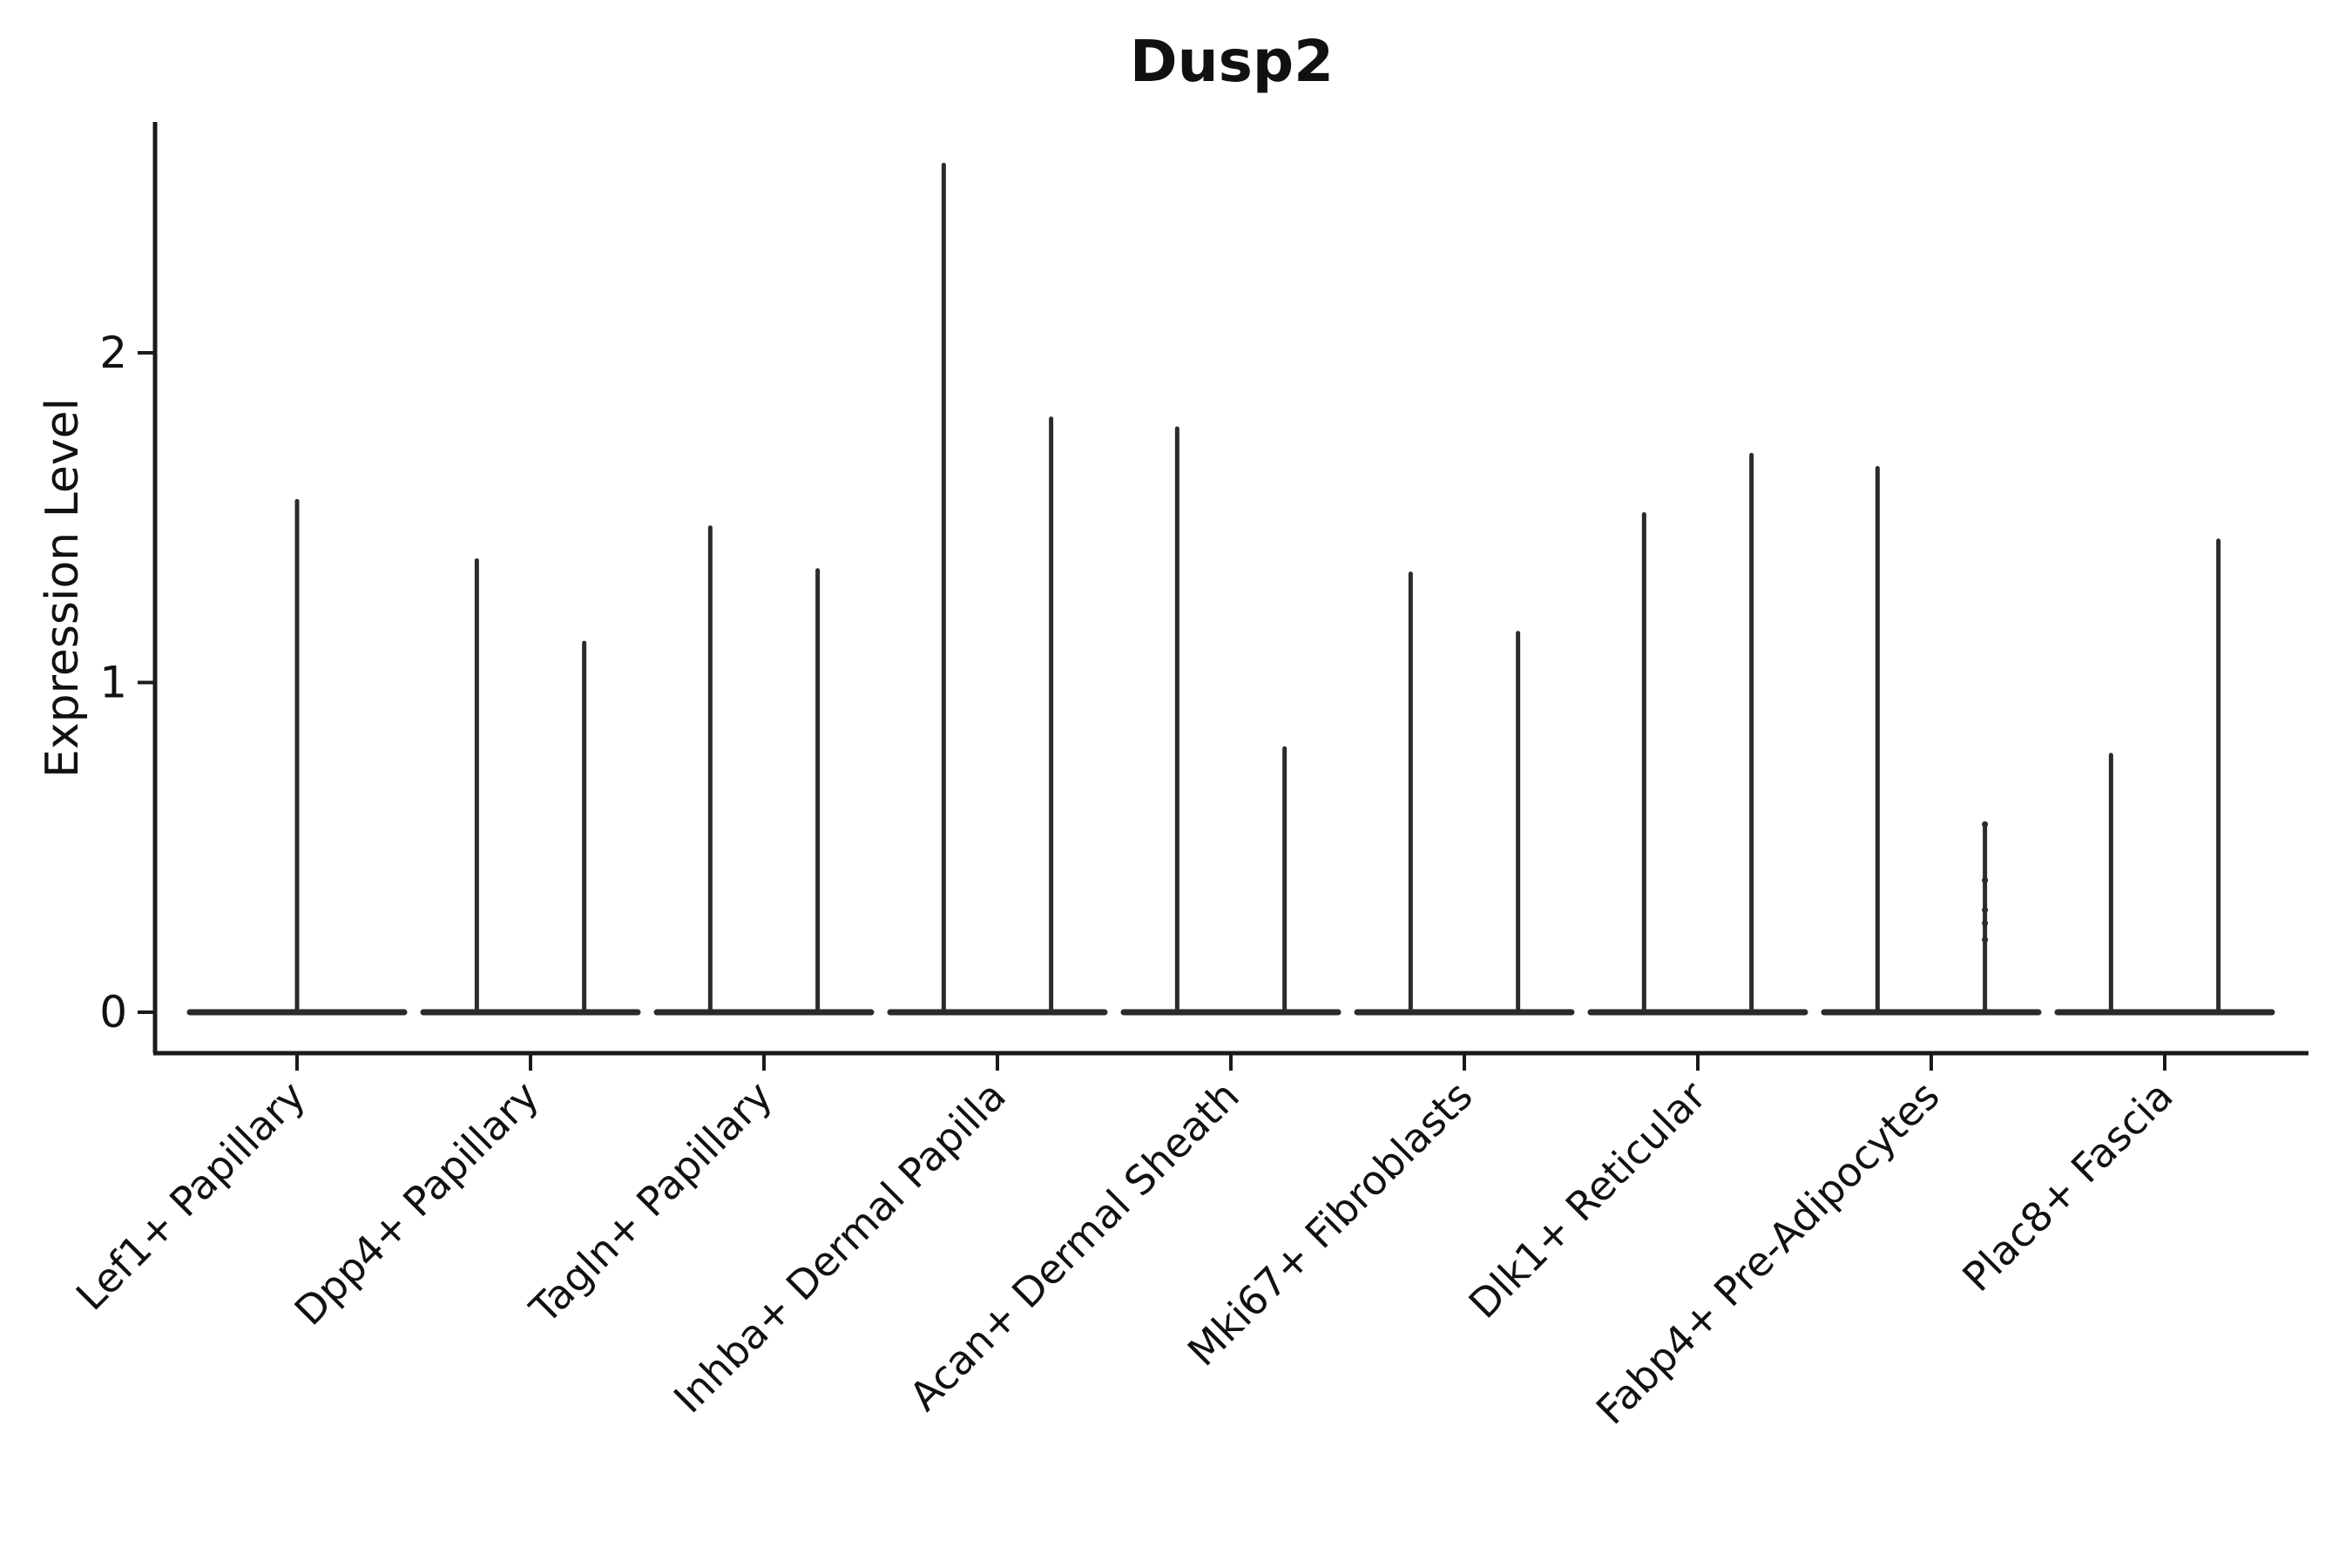 Image resolution: width=2352 pixels, height=1568 pixels. What do you see at coordinates (1587, 1200) in the screenshot?
I see `x-category-label: Dlk1+ Reticular` at bounding box center [1587, 1200].